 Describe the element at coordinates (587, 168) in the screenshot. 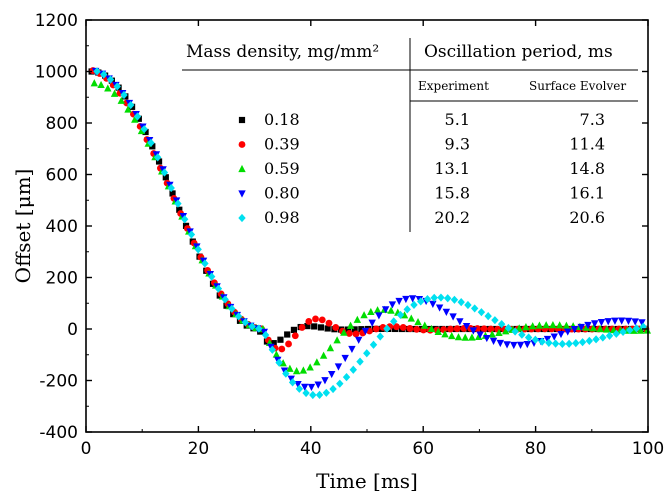

I see `table-cell-simulation: 14.8` at that location.